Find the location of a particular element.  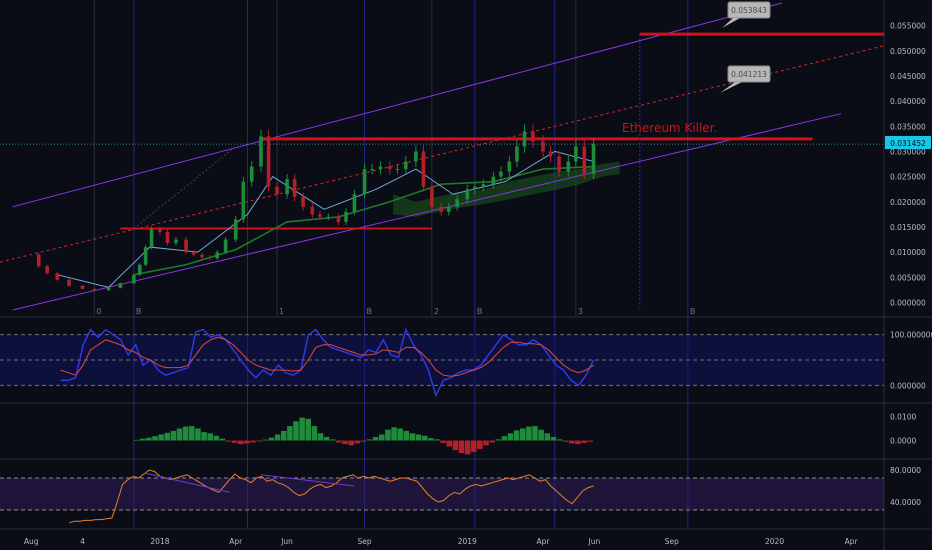

callout-upper-target: 0.053843 is located at coordinates (746, 14).